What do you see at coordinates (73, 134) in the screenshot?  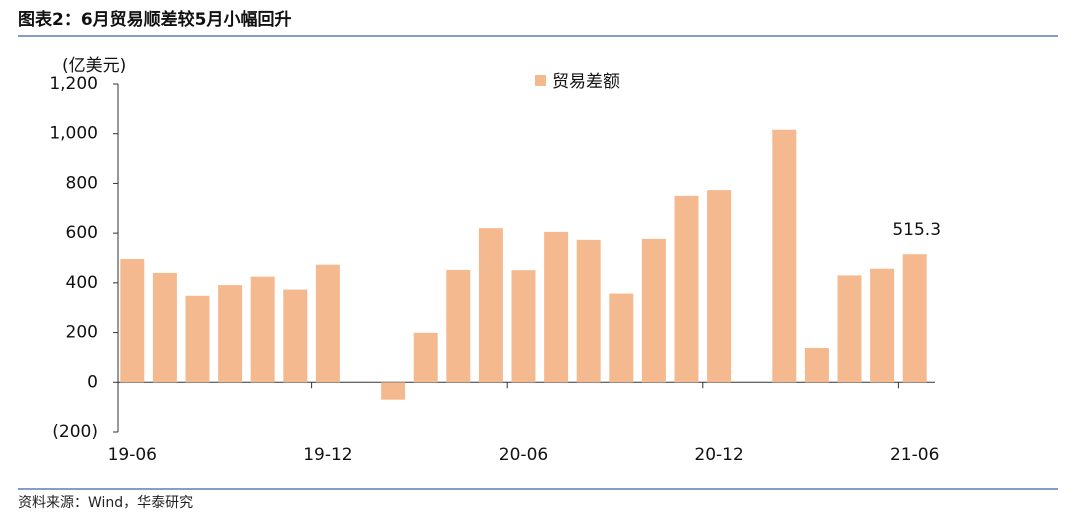 I see `y-tick-label: 1,000` at bounding box center [73, 134].